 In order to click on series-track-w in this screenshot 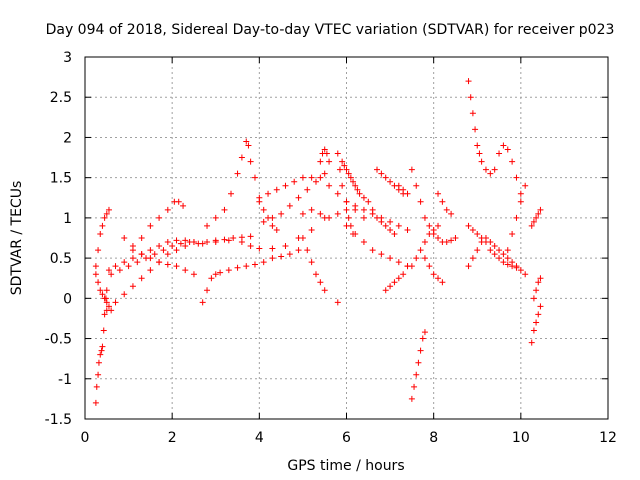, I will do `click(418, 365)`.